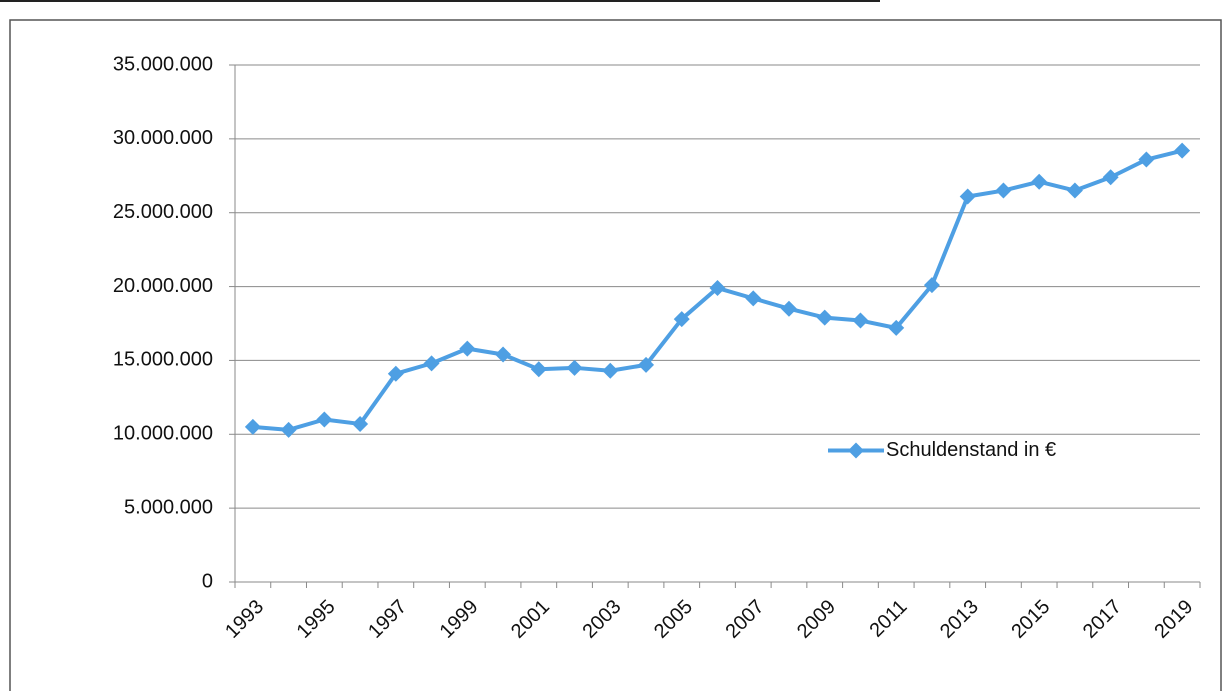 This screenshot has height=691, width=1224. What do you see at coordinates (163, 360) in the screenshot?
I see `y-tick-label: 15.000.000` at bounding box center [163, 360].